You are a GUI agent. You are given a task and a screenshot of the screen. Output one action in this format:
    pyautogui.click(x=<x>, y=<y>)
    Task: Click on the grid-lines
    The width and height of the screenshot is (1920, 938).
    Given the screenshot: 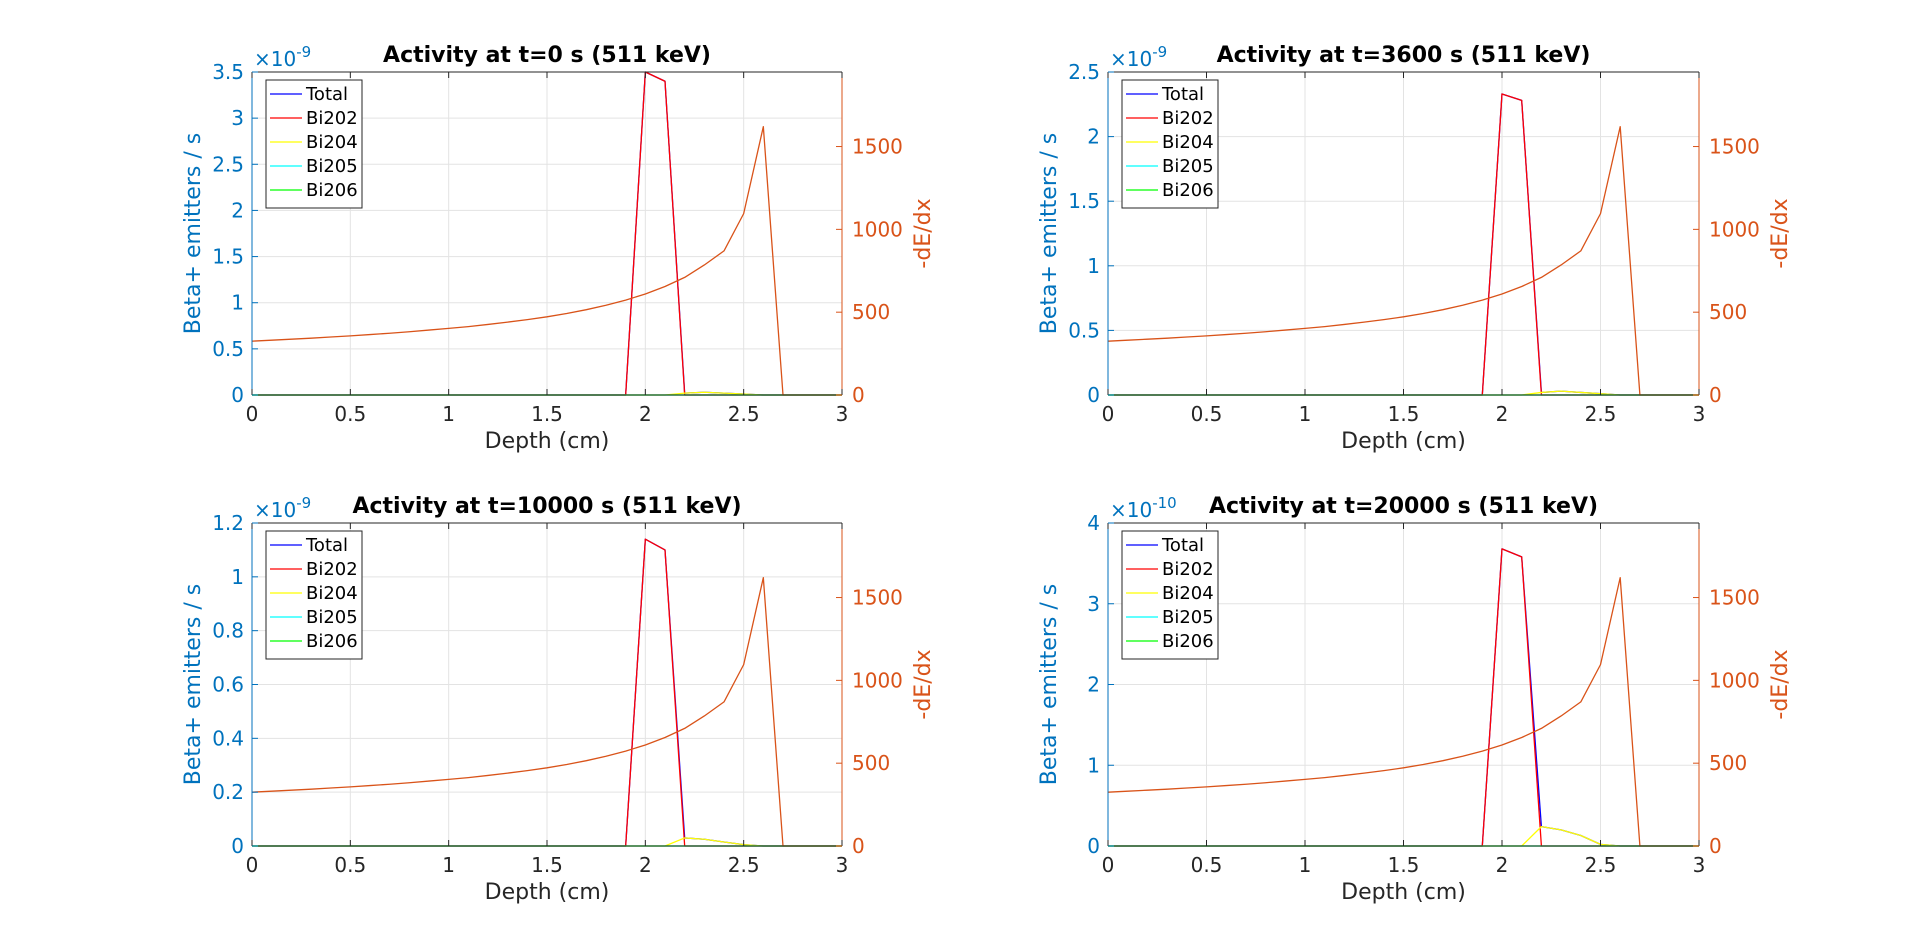 What is the action you would take?
    pyautogui.click(x=547, y=233)
    